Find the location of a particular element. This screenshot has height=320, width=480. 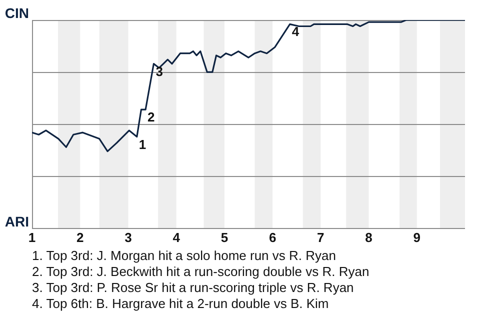

x-tick-label: 6 is located at coordinates (272, 237).